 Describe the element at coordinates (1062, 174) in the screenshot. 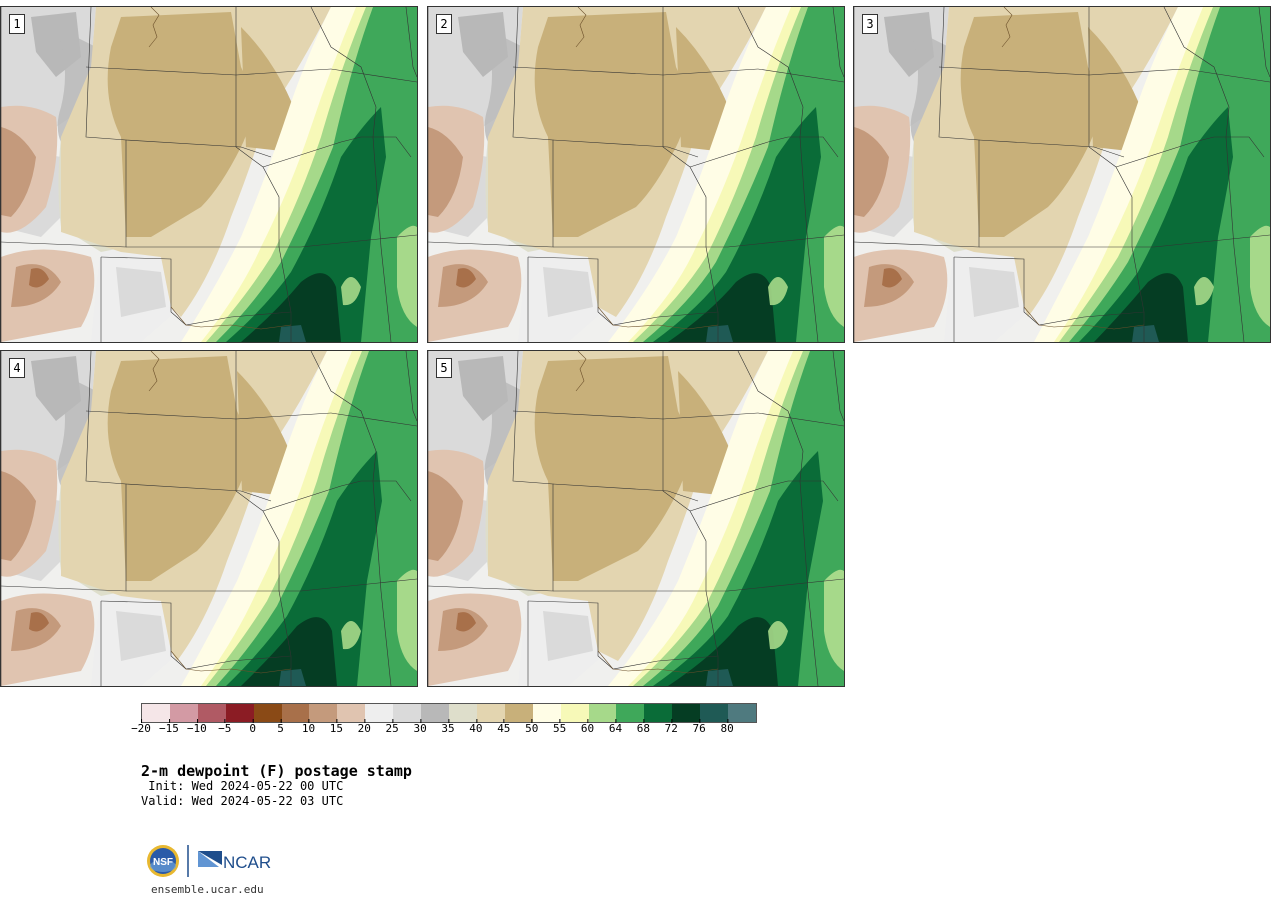

I see `map-panel-3: 3` at that location.